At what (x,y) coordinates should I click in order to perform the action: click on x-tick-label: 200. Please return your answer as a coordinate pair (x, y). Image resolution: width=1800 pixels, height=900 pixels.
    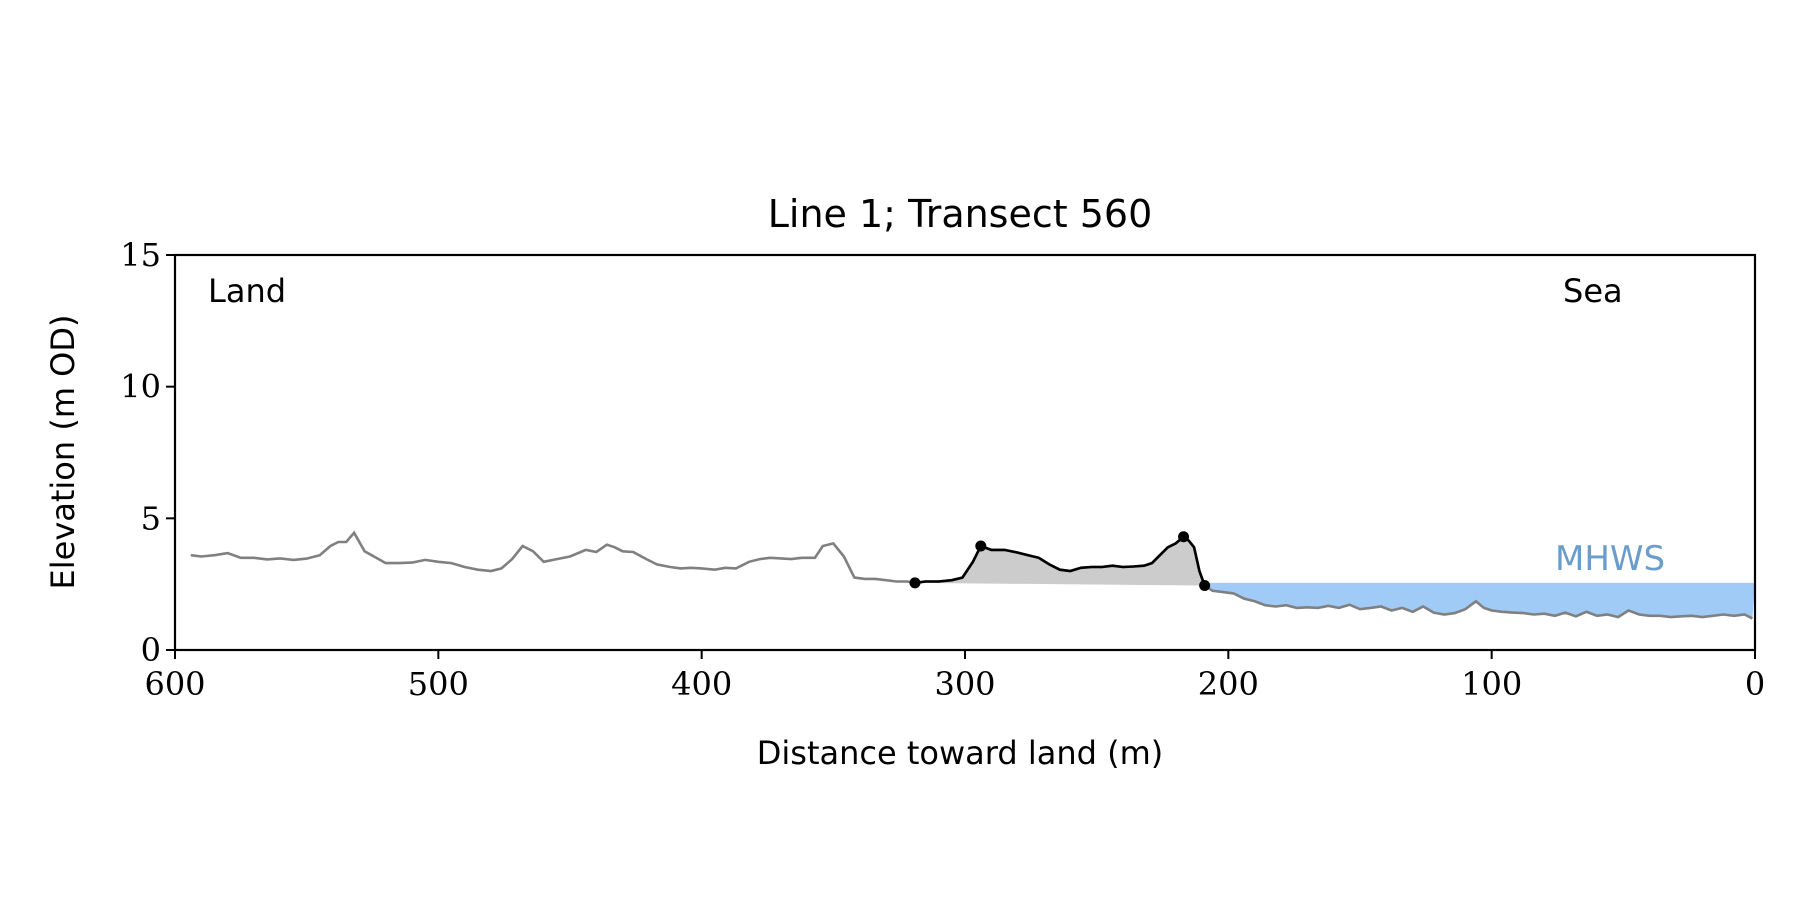
    Looking at the image, I should click on (1228, 684).